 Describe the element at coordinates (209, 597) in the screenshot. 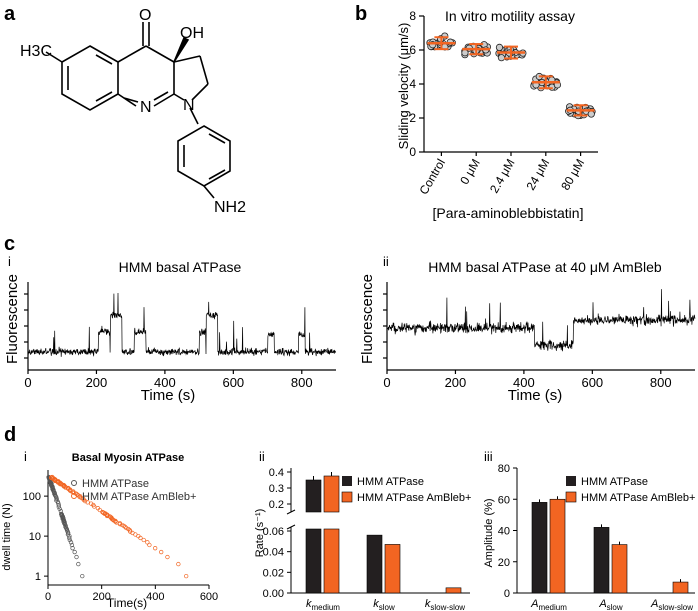

I see `chart-di-xtick-label: 600` at that location.